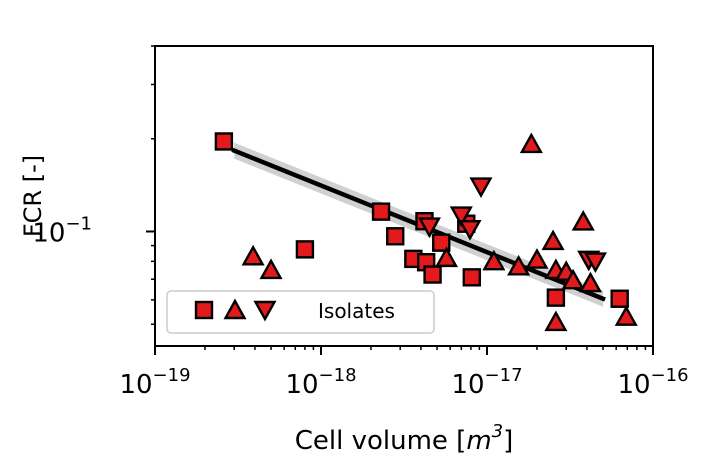  I want to click on x-tick-label: 10−18, so click(320, 382).